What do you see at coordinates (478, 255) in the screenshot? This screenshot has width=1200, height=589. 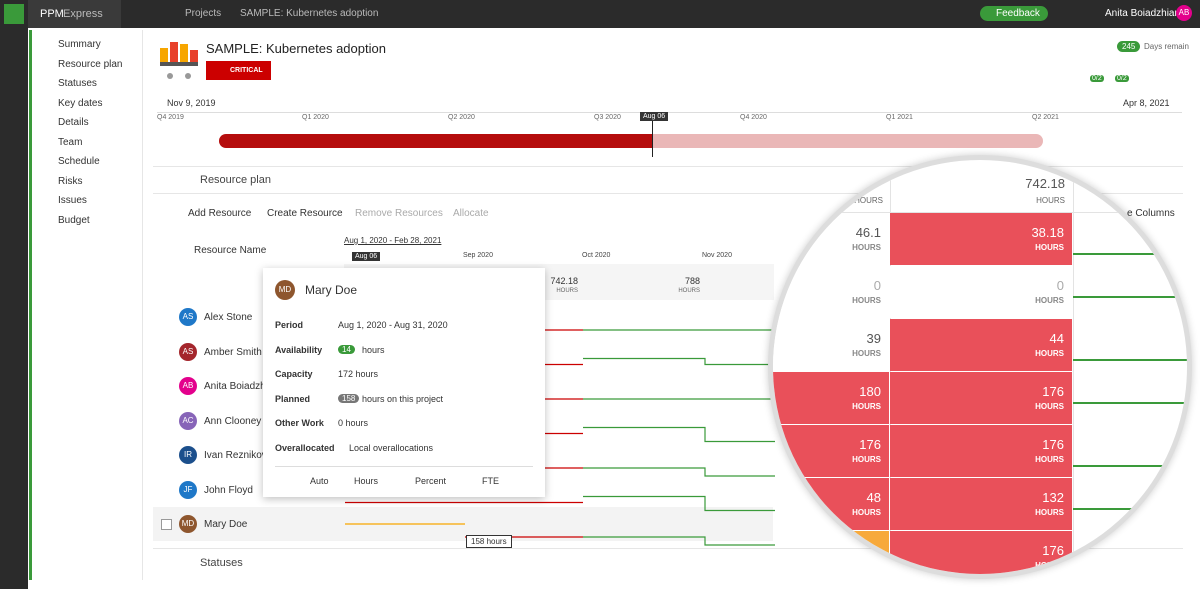 I see `month-label: Sep 2020` at bounding box center [478, 255].